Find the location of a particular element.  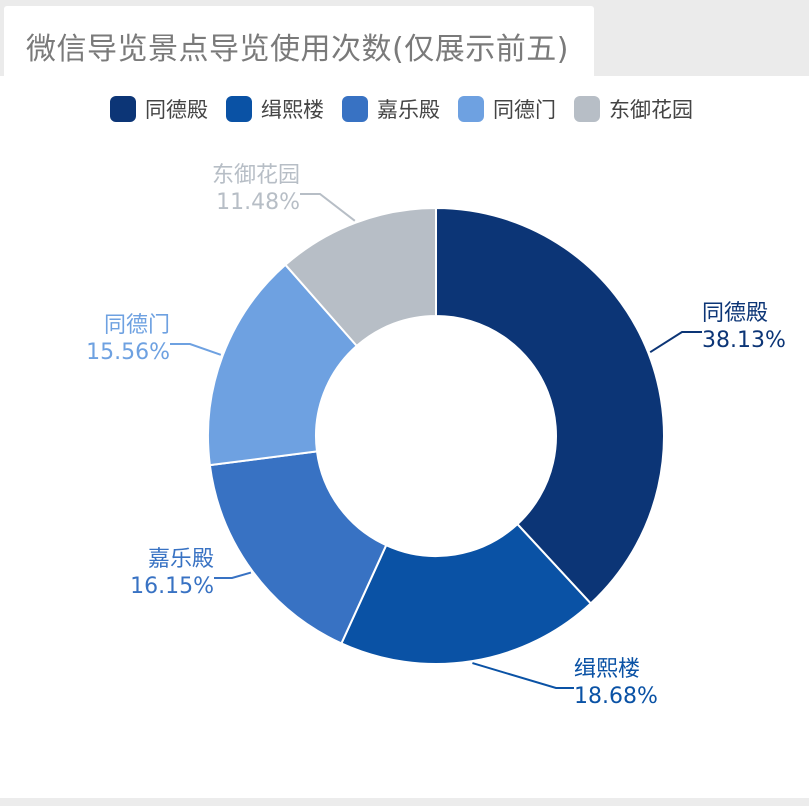

legend-label: 同德门 is located at coordinates (524, 110).